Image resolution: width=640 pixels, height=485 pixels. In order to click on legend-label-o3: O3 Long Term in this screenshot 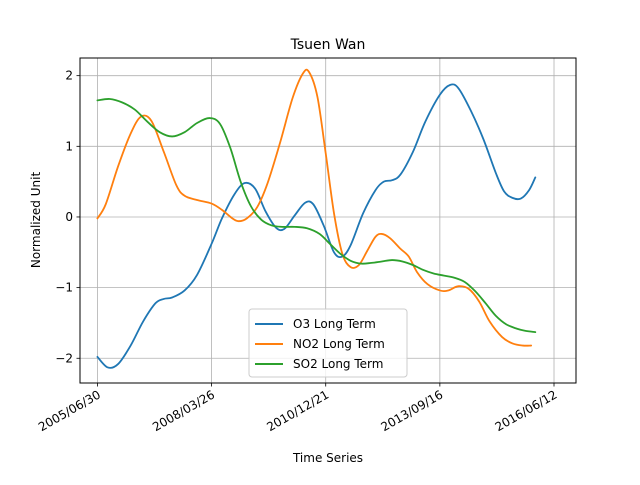, I will do `click(334, 324)`.